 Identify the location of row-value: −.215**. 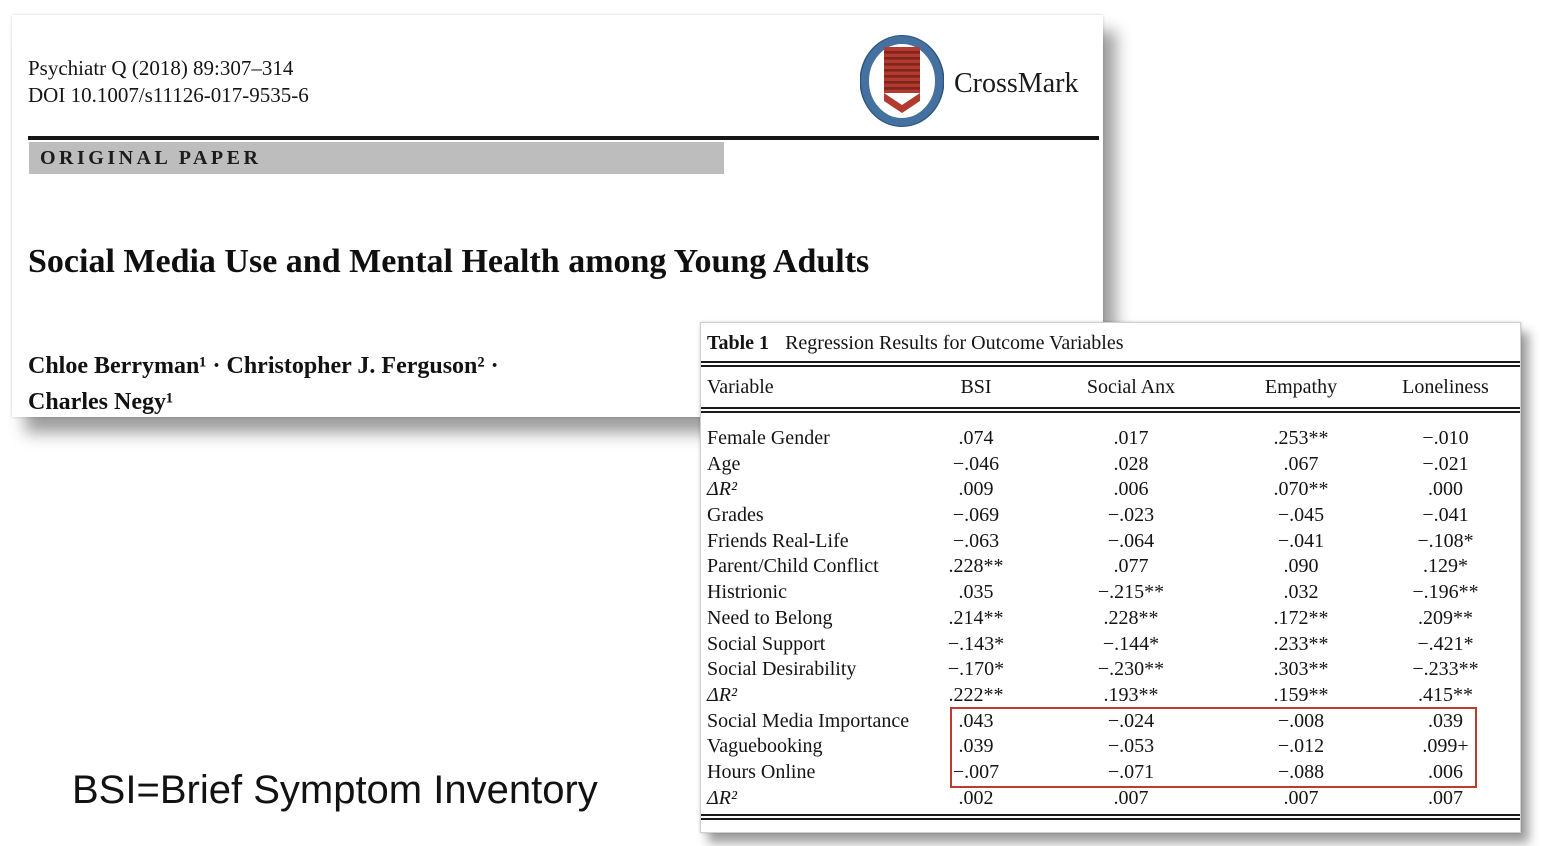
(1131, 592).